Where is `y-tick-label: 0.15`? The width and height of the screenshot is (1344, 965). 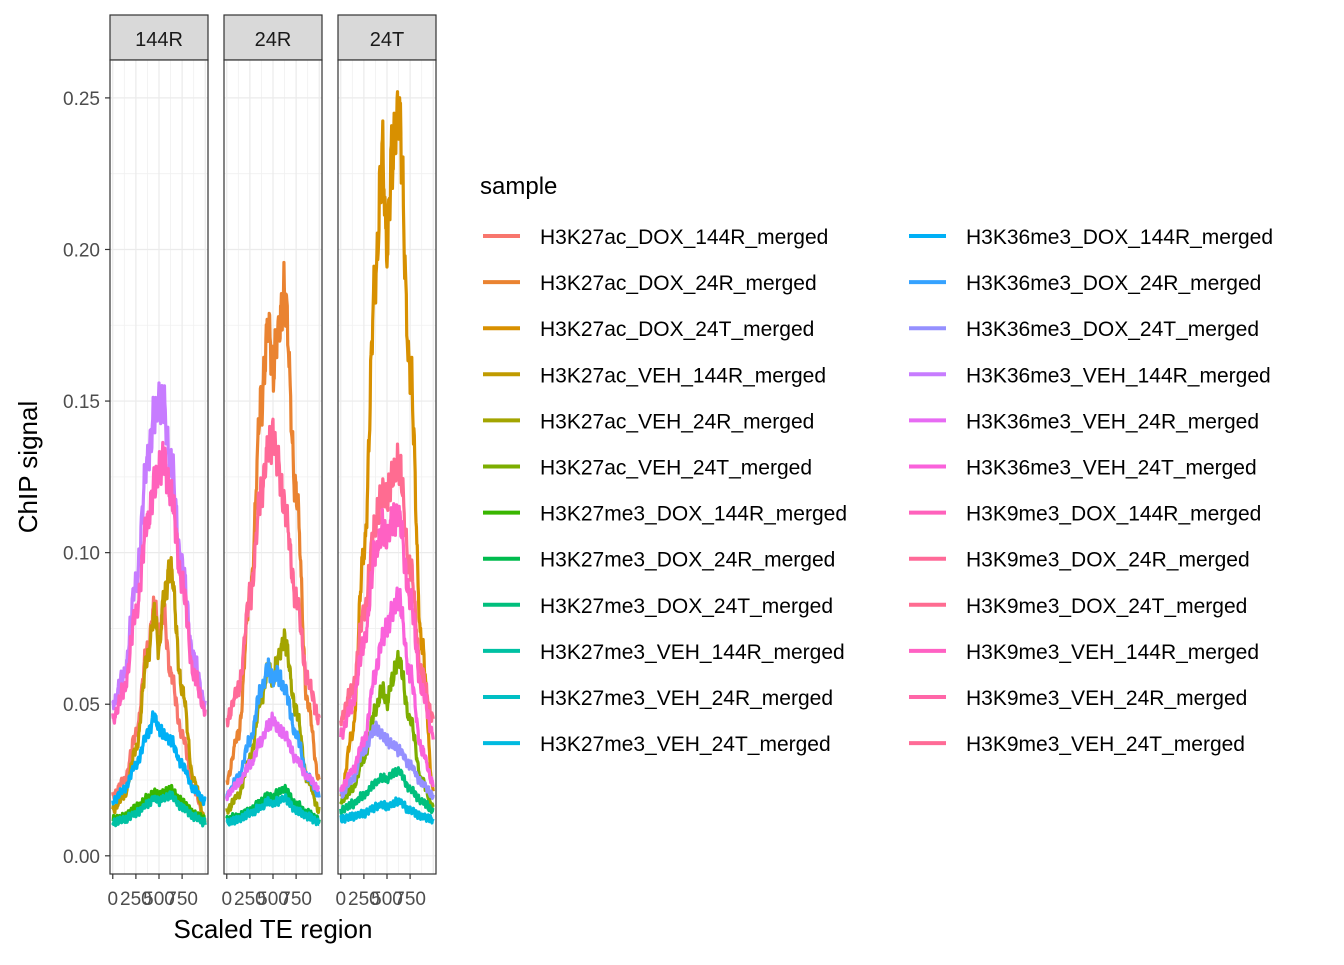 y-tick-label: 0.15 is located at coordinates (81, 402).